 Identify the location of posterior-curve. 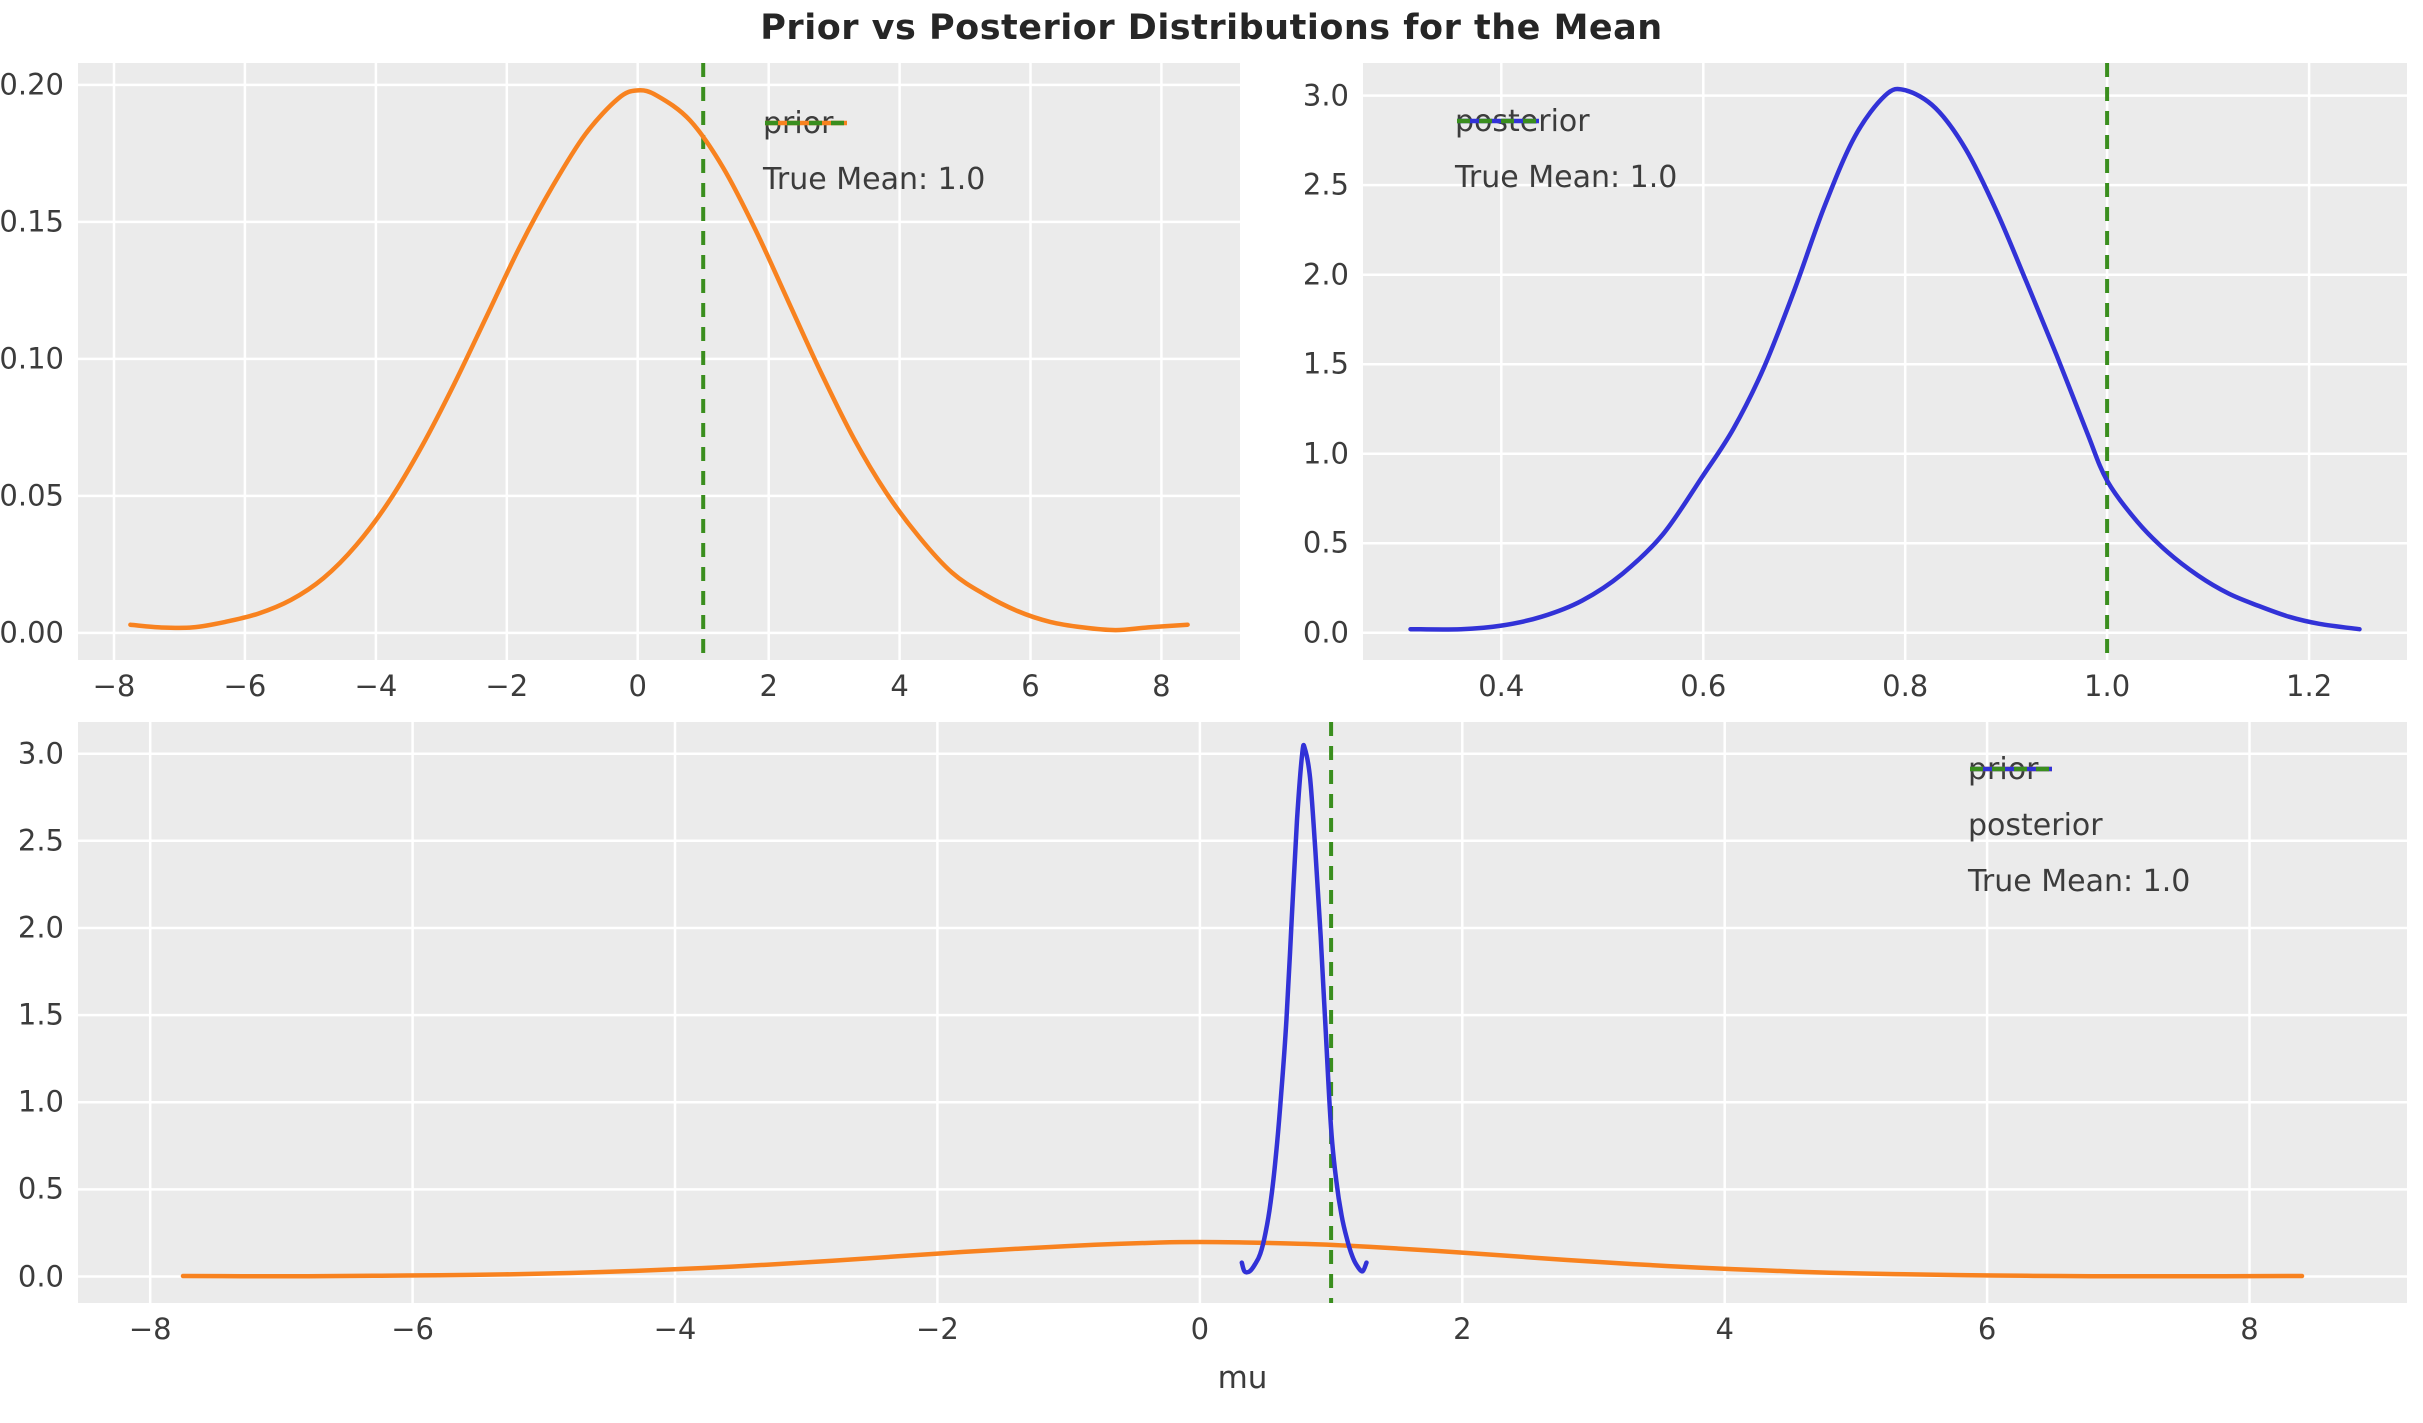
(1304, 1008).